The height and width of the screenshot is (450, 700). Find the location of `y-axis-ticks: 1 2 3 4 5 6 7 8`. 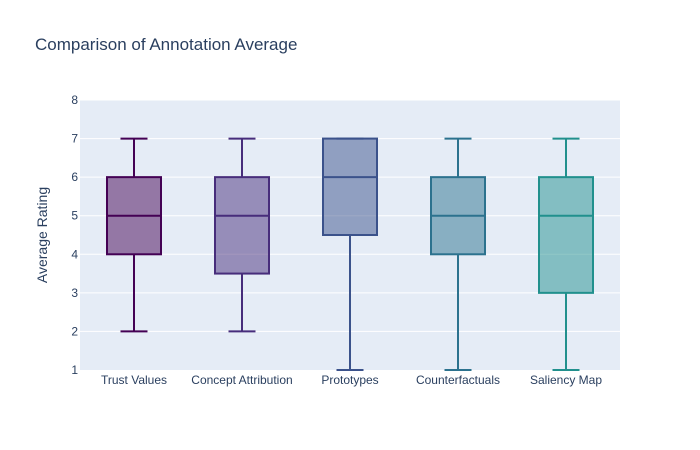

y-axis-ticks: 1 2 3 4 5 6 7 8 is located at coordinates (74, 235).